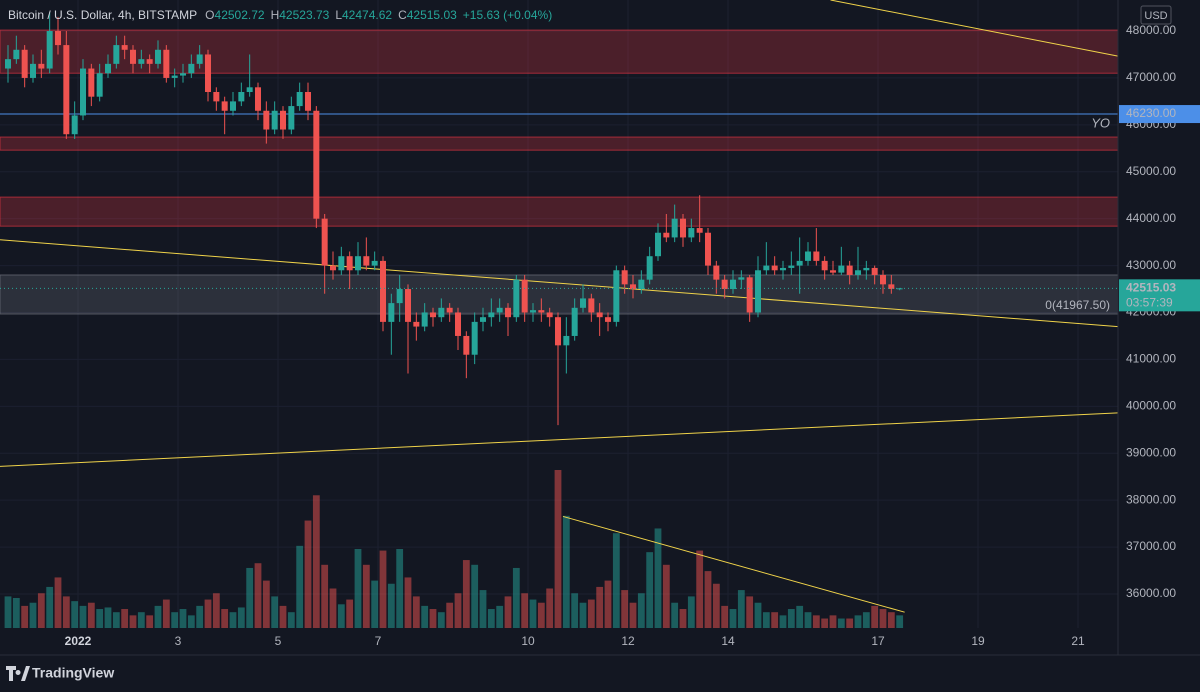 This screenshot has width=1200, height=692. Describe the element at coordinates (1151, 546) in the screenshot. I see `y-tick-label: 37000.00` at that location.